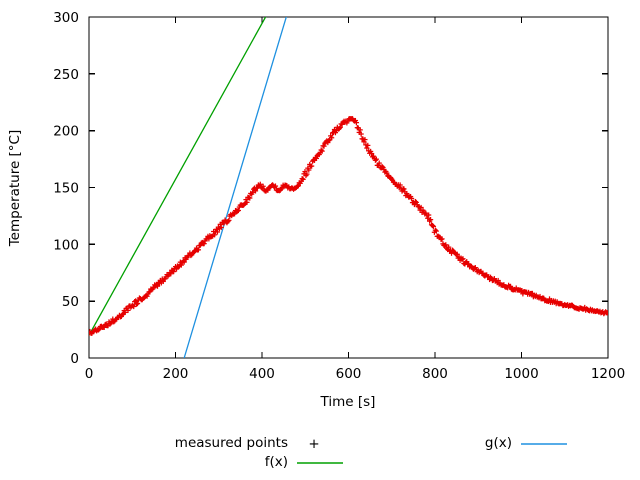 This screenshot has height=480, width=640. What do you see at coordinates (262, 374) in the screenshot?
I see `x-tick-label: 400` at bounding box center [262, 374].